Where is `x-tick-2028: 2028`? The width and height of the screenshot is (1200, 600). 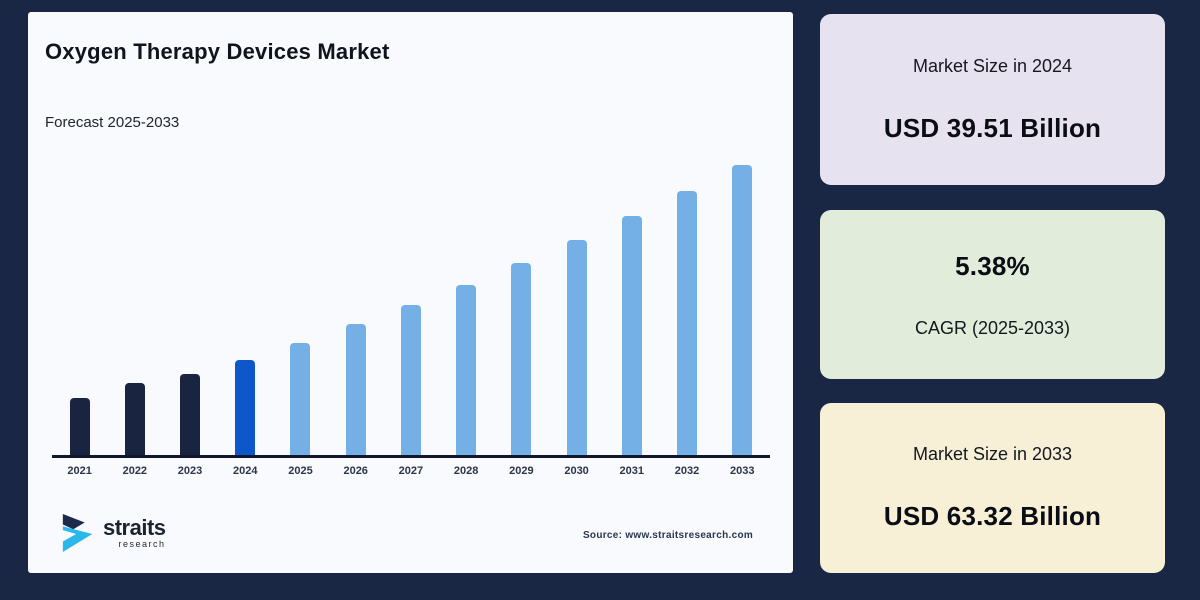 x-tick-2028: 2028 is located at coordinates (466, 471).